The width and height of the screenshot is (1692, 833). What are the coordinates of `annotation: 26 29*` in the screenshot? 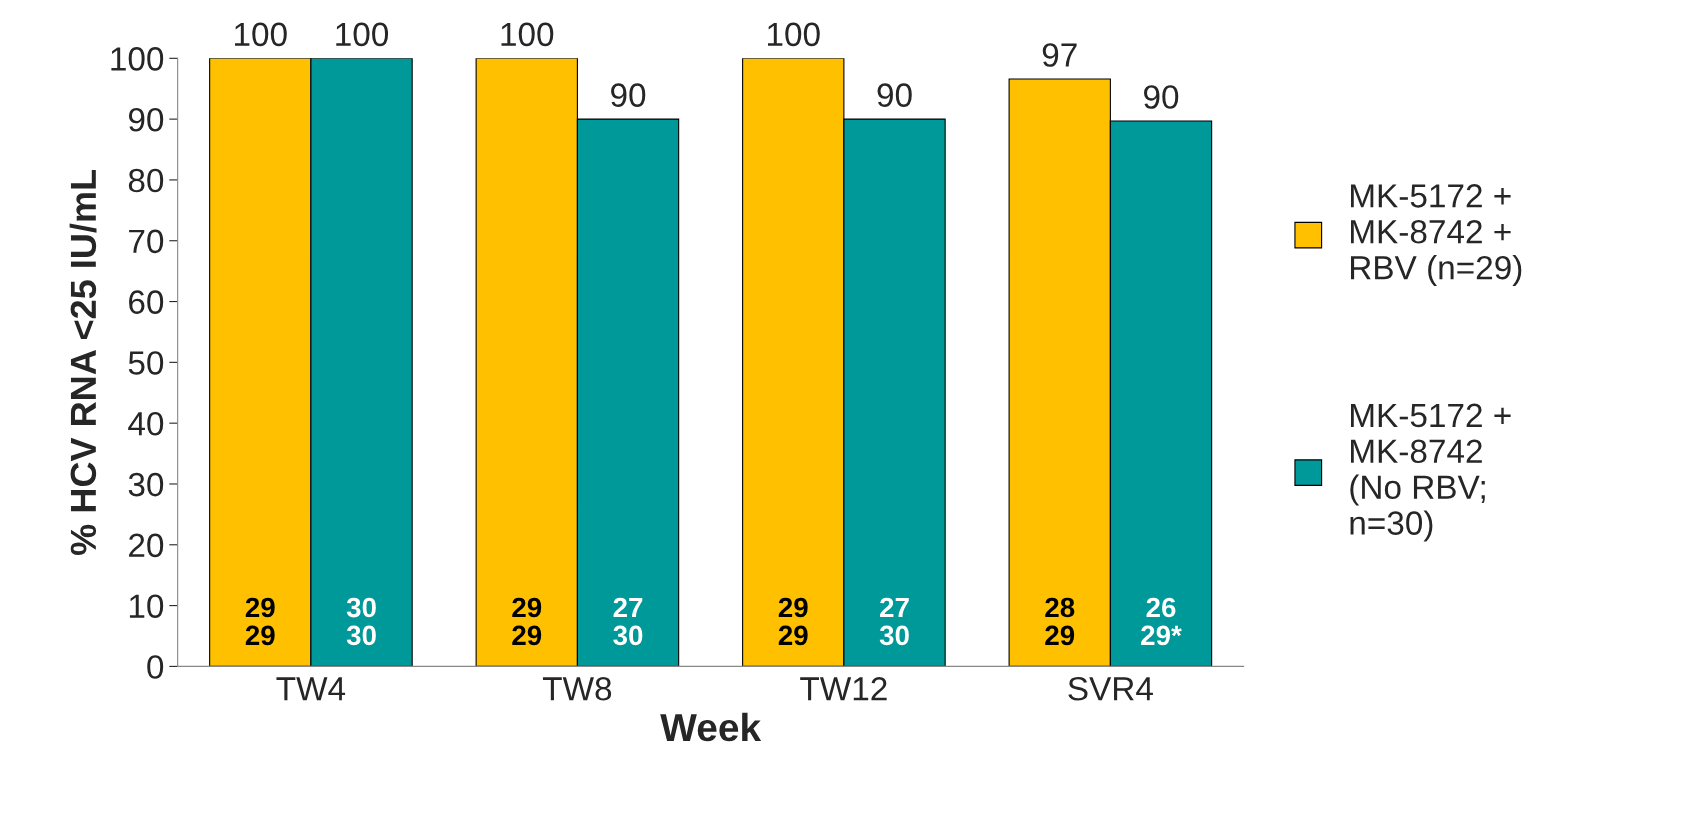 It's located at (1161, 621).